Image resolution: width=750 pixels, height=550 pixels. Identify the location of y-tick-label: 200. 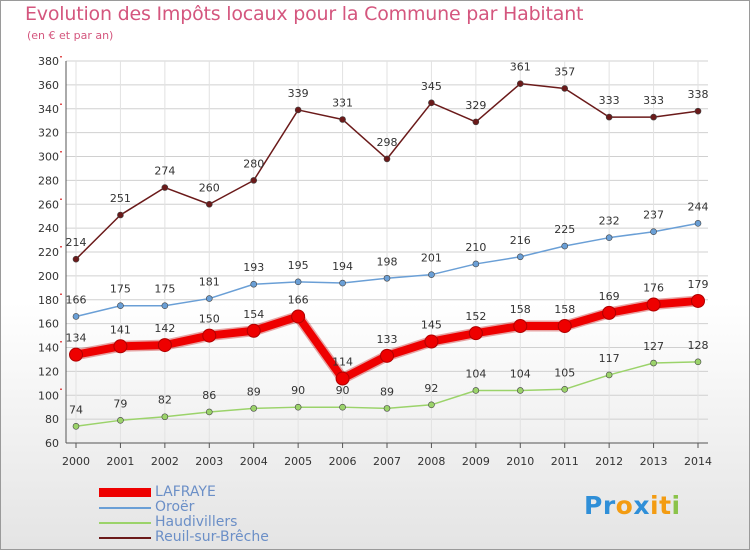
(48, 276).